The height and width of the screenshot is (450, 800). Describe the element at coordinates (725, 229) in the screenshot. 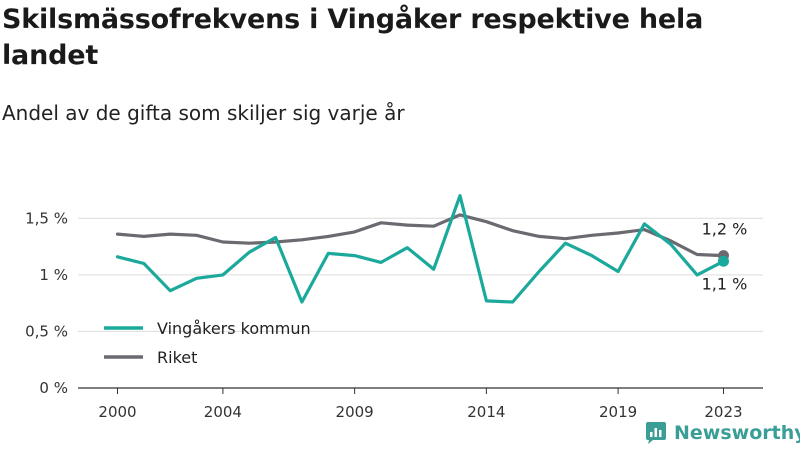

I see `end-value-label: 1,2 %` at that location.